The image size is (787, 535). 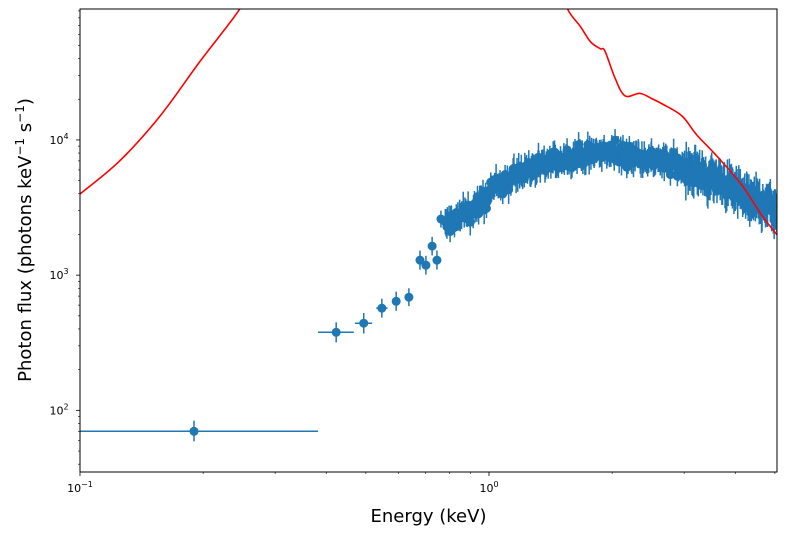 What do you see at coordinates (160, 102) in the screenshot?
I see `model-line-low-energy` at bounding box center [160, 102].